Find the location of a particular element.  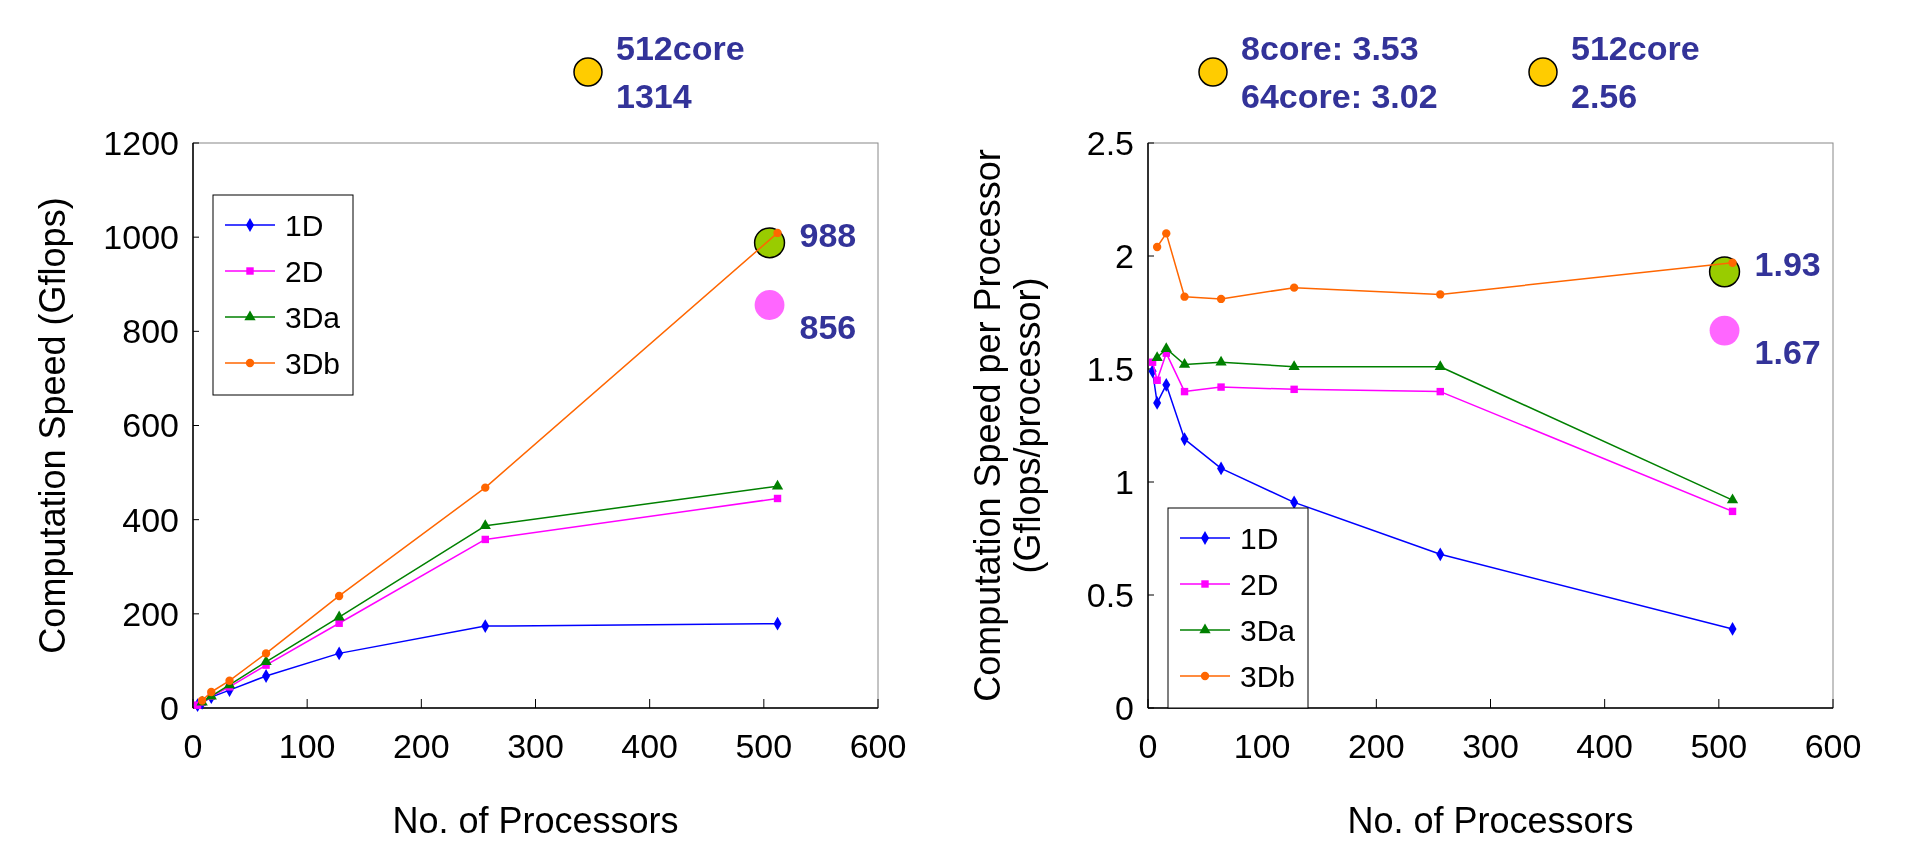

y-tick-label: 0.5 is located at coordinates (1110, 594).